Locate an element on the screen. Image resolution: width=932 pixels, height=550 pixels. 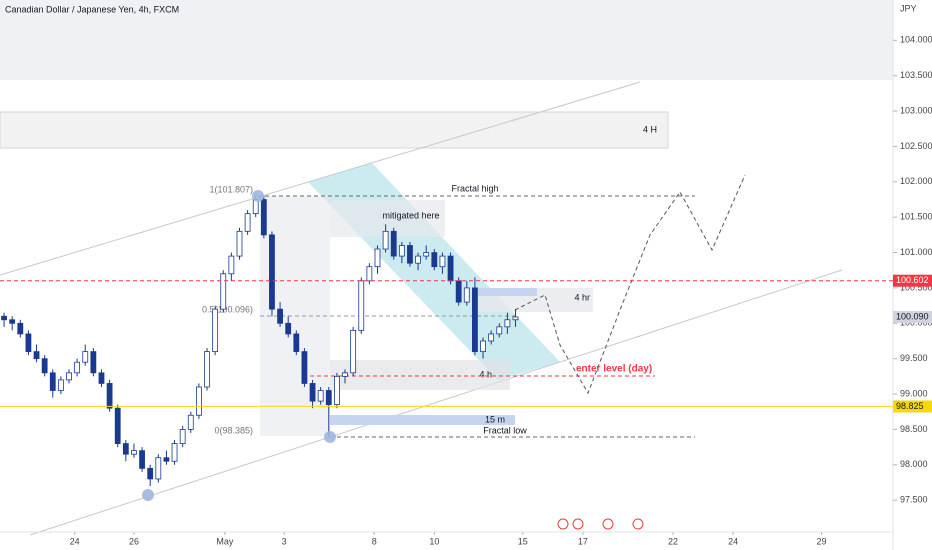
annotation: 15 m is located at coordinates (495, 419).